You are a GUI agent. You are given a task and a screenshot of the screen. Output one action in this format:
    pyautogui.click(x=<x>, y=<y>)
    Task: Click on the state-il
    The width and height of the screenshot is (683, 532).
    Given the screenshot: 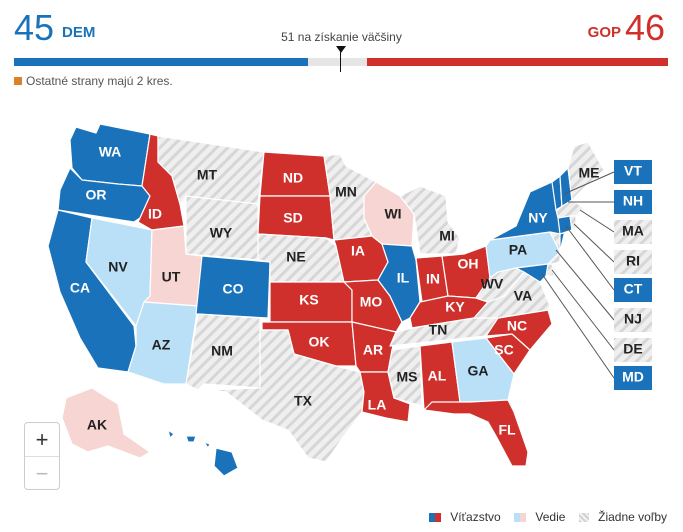 What is the action you would take?
    pyautogui.click(x=399, y=283)
    